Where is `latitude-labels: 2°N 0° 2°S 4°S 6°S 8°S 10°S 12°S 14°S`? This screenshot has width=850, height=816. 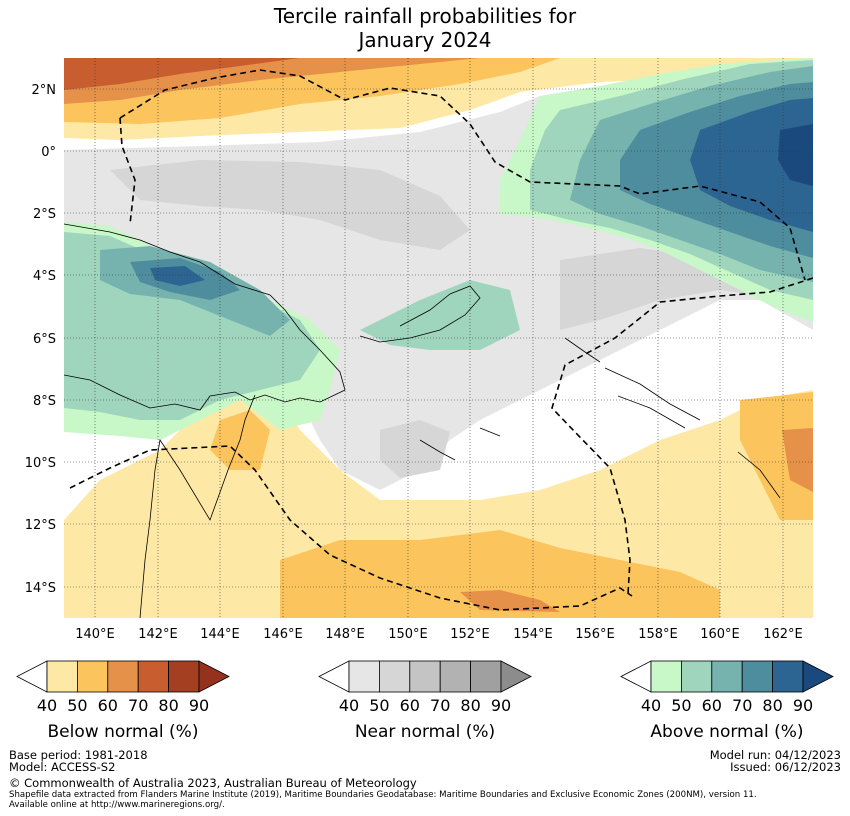 latitude-labels: 2°N 0° 2°S 4°S 6°S 8°S 10°S 12°S 14°S is located at coordinates (40, 339).